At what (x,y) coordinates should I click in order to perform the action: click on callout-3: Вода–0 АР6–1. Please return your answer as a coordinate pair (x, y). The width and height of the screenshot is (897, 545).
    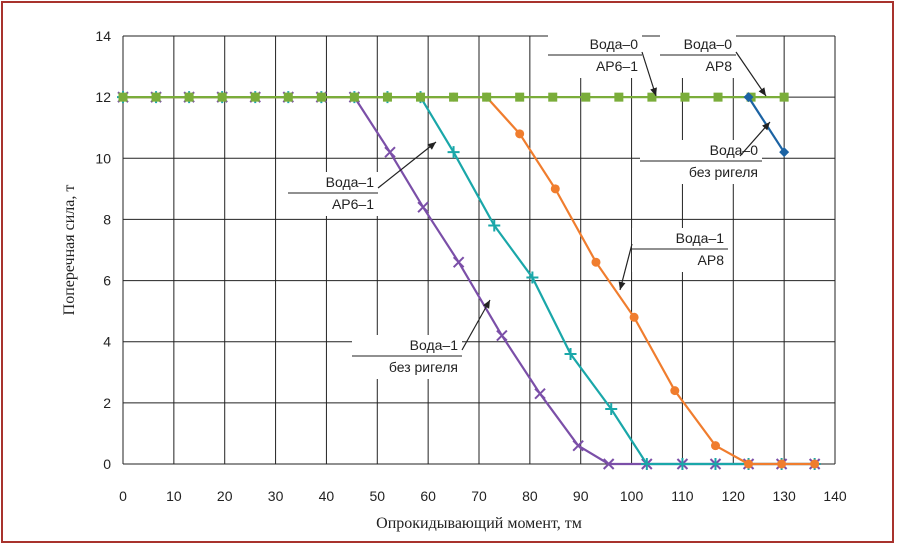
    Looking at the image, I should click on (602, 65).